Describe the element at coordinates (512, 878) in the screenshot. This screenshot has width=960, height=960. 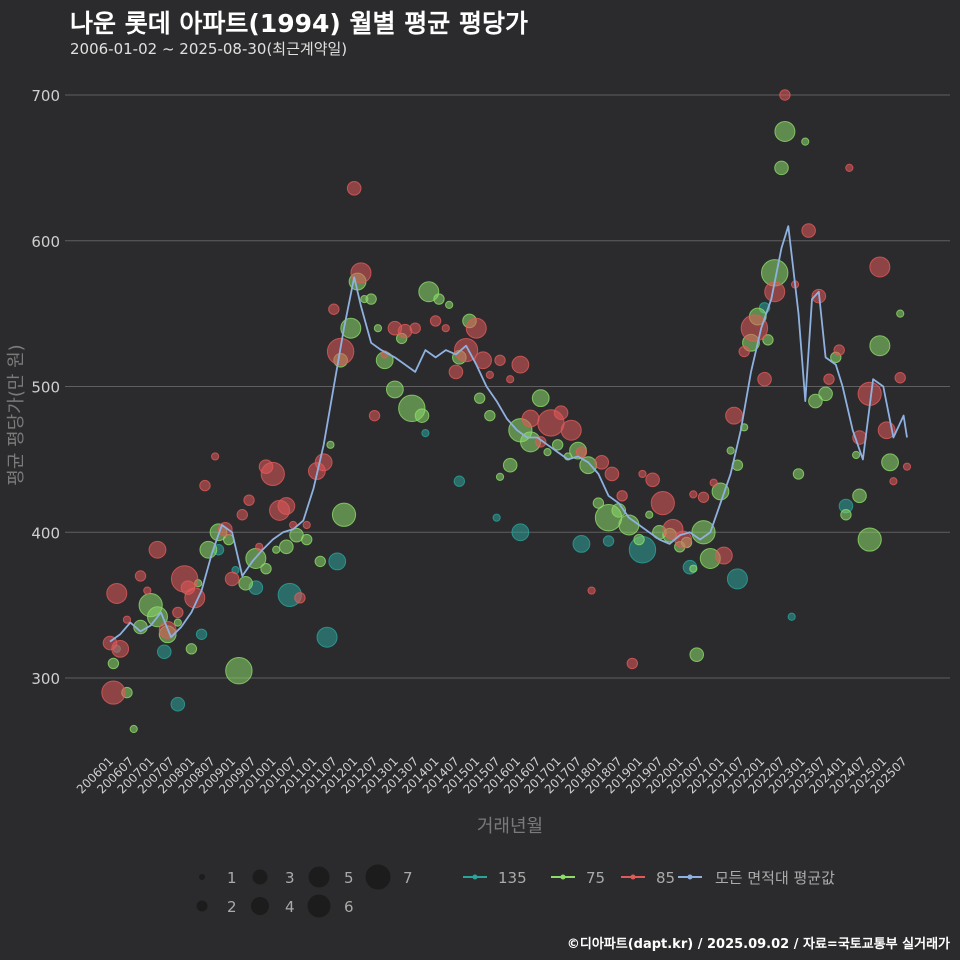
I see `area-legend-label: 135` at that location.